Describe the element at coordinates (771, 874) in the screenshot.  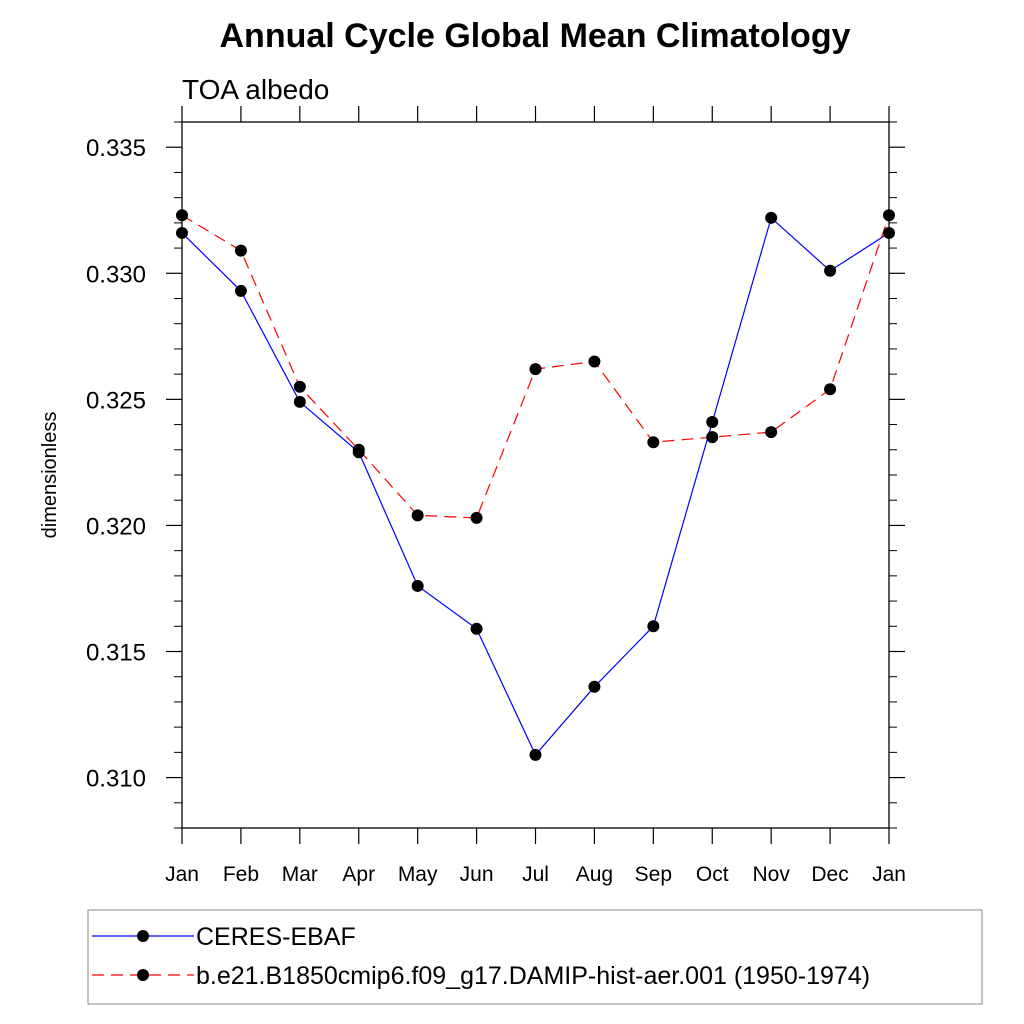
I see `x-tick-label: Nov` at that location.